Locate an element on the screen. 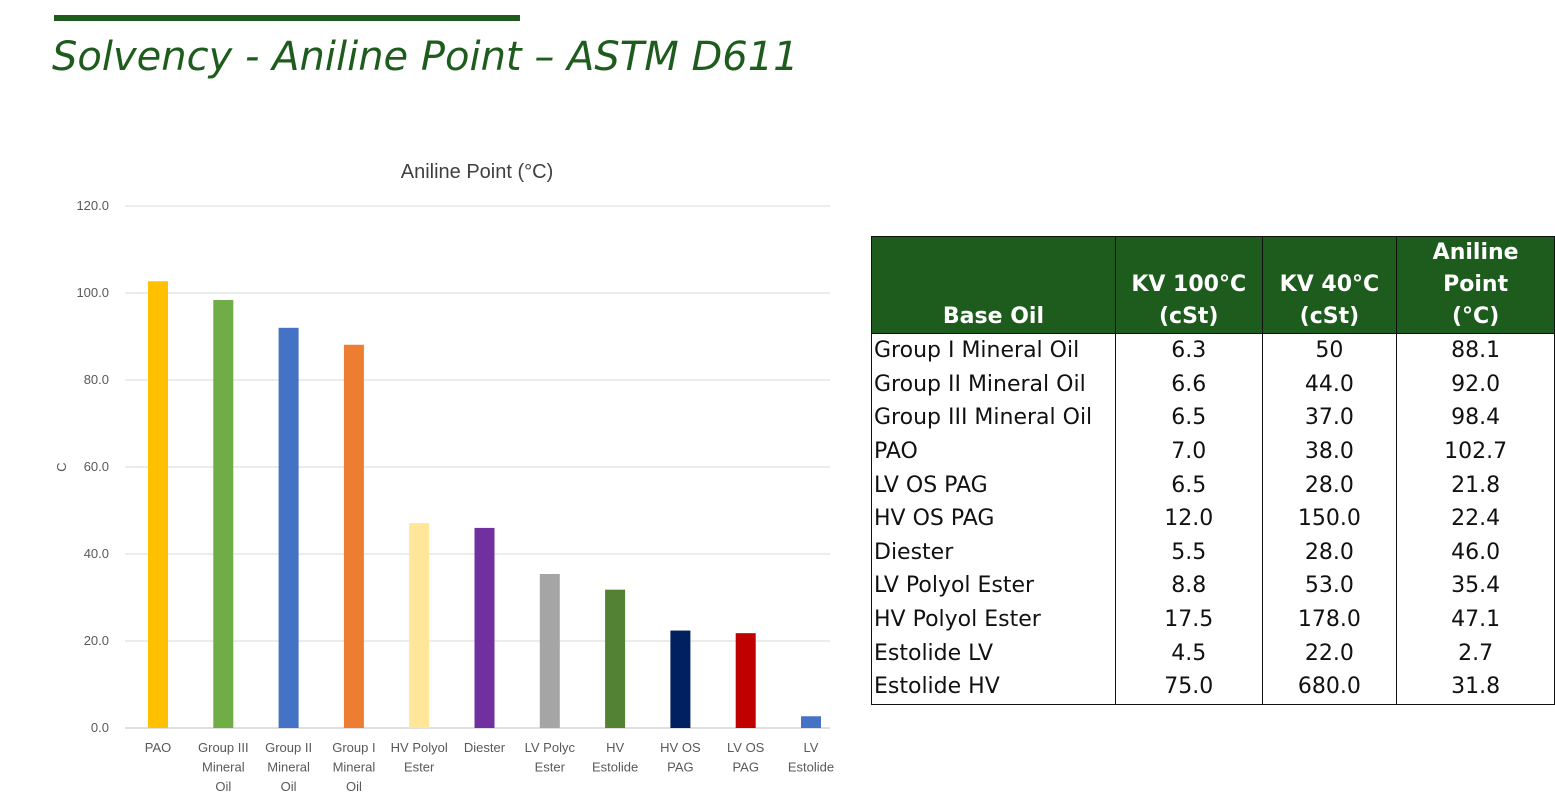 Image resolution: width=1555 pixels, height=801 pixels. base-oil-name-cell: HV Polyol Ester is located at coordinates (993, 619).